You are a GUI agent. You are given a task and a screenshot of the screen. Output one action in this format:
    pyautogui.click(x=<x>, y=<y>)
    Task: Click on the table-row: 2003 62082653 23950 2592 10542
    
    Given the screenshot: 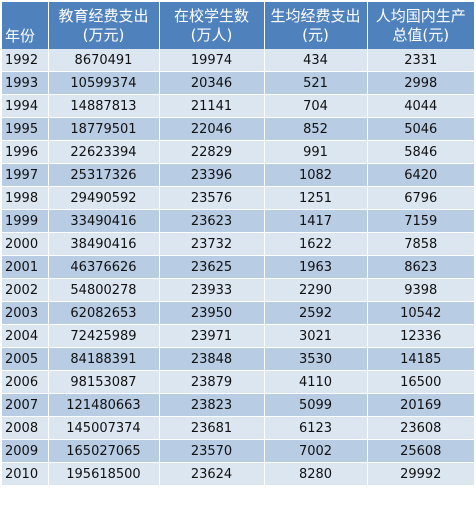 What is the action you would take?
    pyautogui.click(x=238, y=313)
    